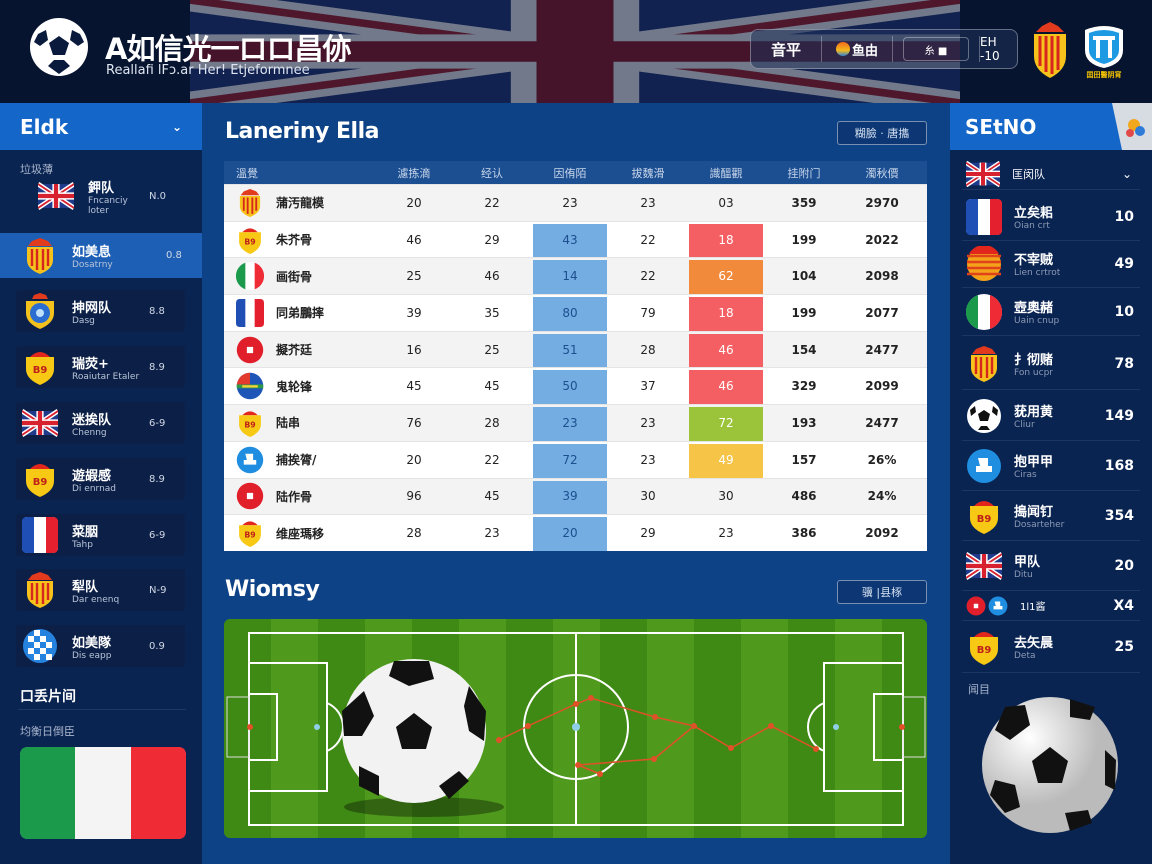 Image resolution: width=1152 pixels, height=864 pixels. Describe the element at coordinates (40, 423) in the screenshot. I see `uk-flag-icon` at that location.